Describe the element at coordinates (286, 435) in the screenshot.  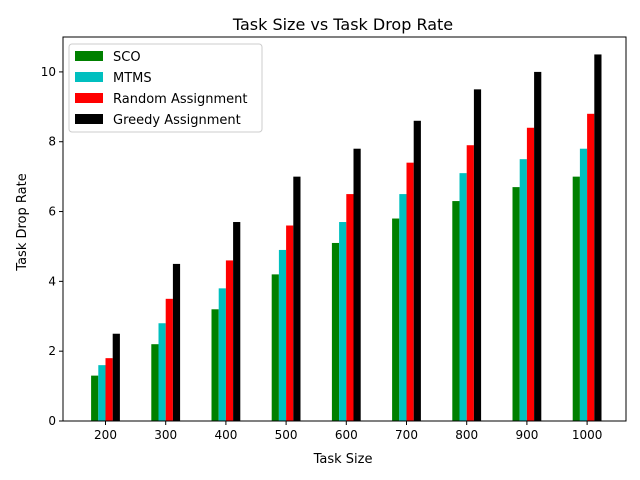
I see `x-tick-label-500: 500` at that location.